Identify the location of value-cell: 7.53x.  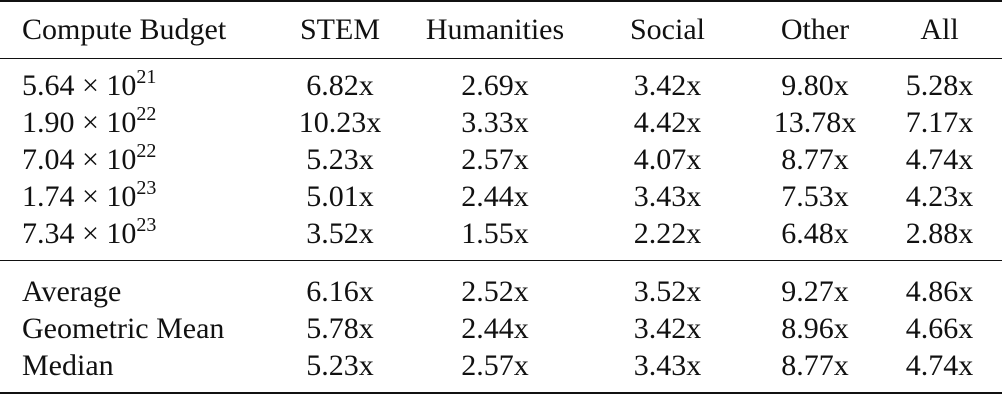
(815, 196).